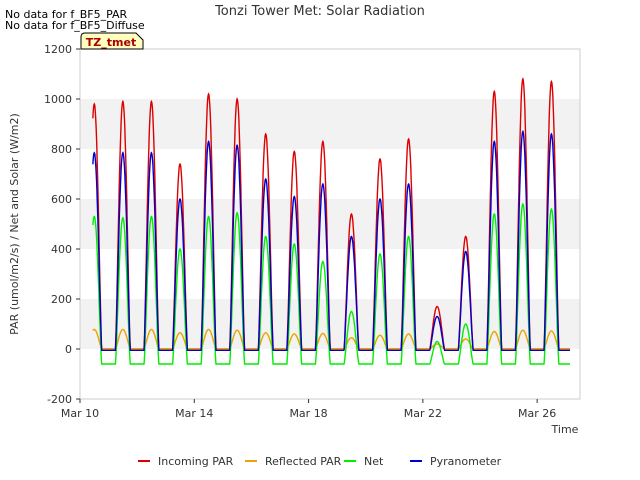  What do you see at coordinates (61, 299) in the screenshot?
I see `y-tick-label: 200` at bounding box center [61, 299].